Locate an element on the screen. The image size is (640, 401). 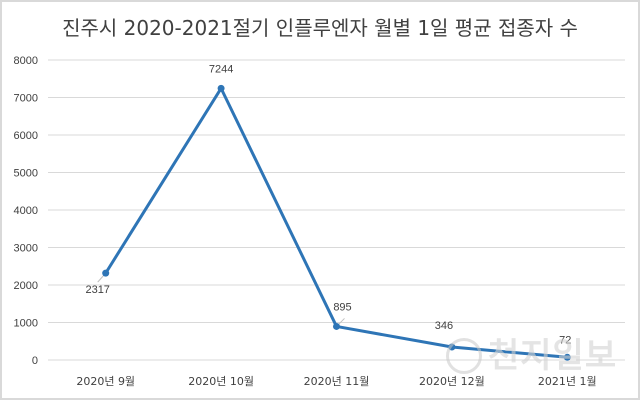
watermark-logo-icon is located at coordinates (464, 356).